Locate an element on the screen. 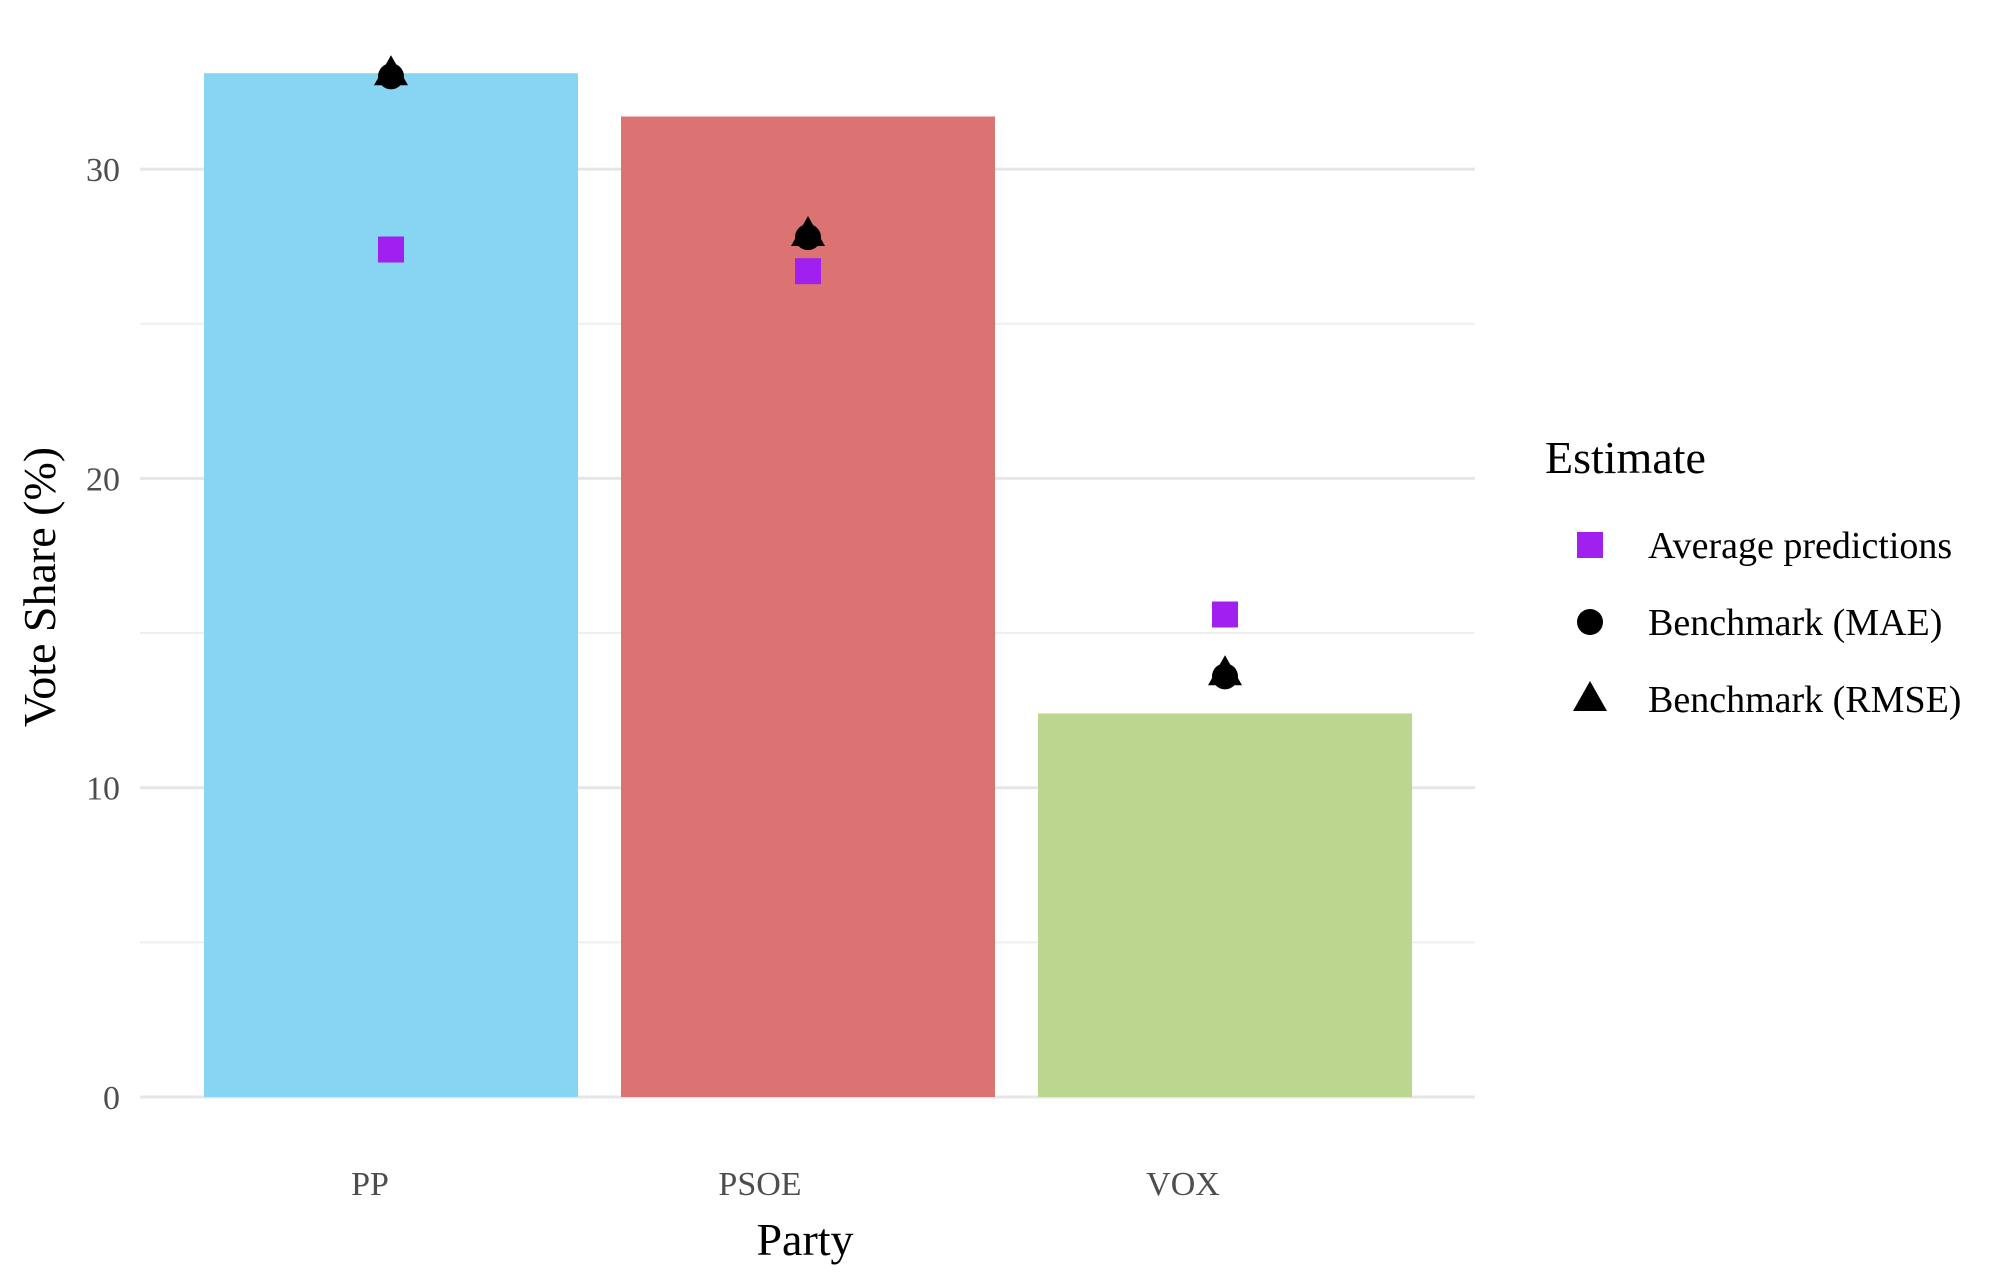  y-tick-label: 0 is located at coordinates (111, 1098).